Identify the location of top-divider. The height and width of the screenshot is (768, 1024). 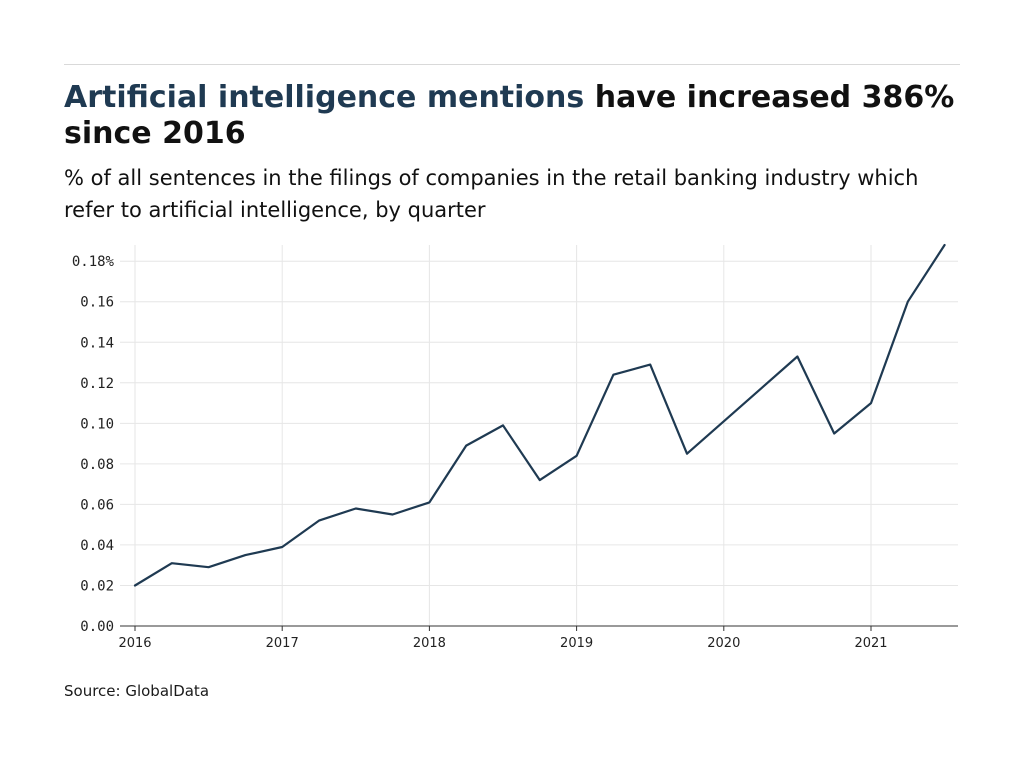
(512, 64).